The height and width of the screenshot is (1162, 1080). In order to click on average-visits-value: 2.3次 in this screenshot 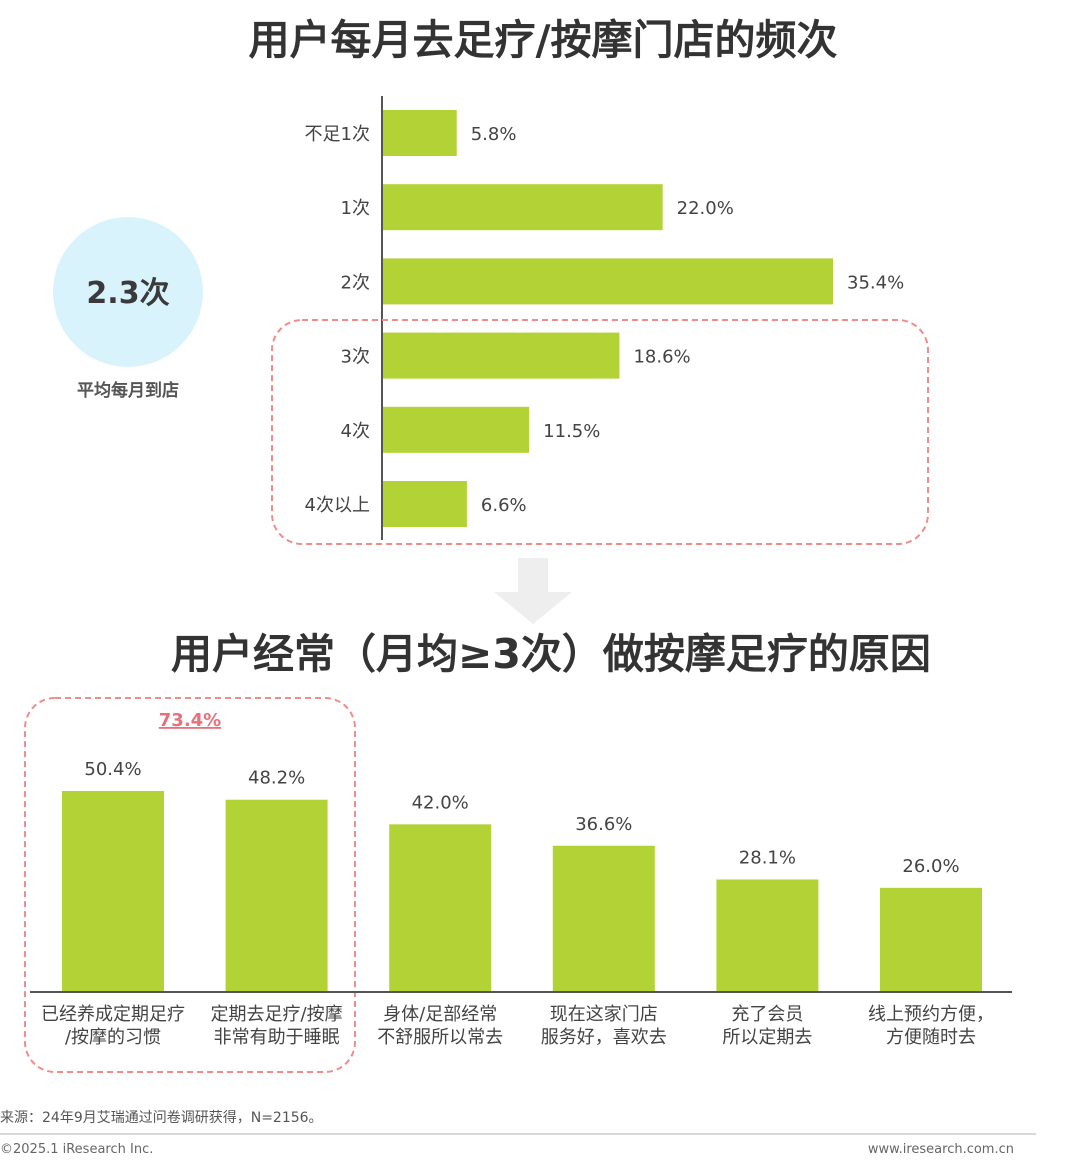, I will do `click(127, 293)`.